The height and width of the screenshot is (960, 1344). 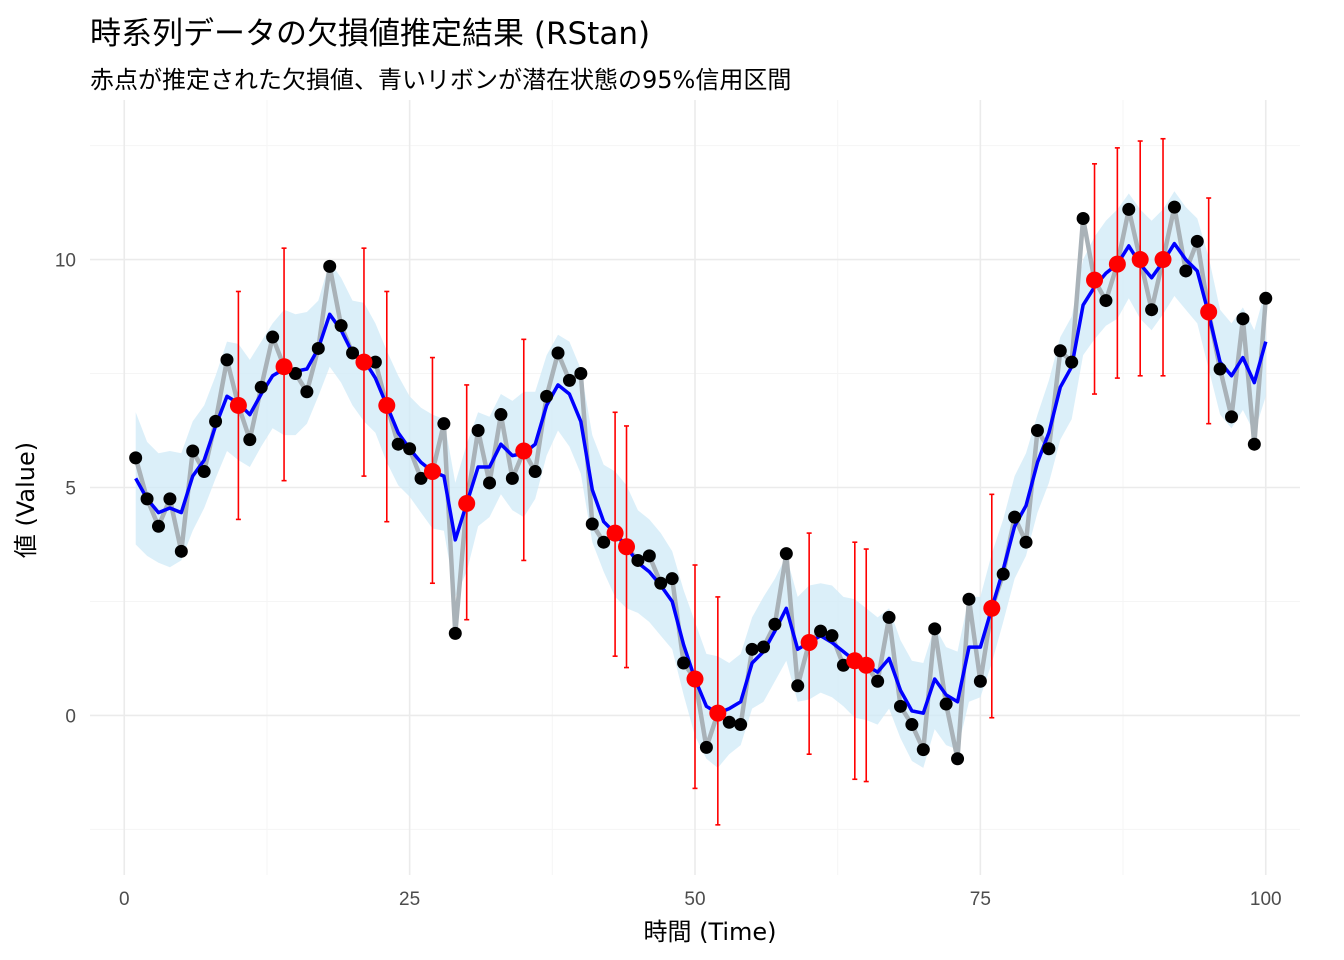 What do you see at coordinates (124, 899) in the screenshot?
I see `x-tick-label: 0` at bounding box center [124, 899].